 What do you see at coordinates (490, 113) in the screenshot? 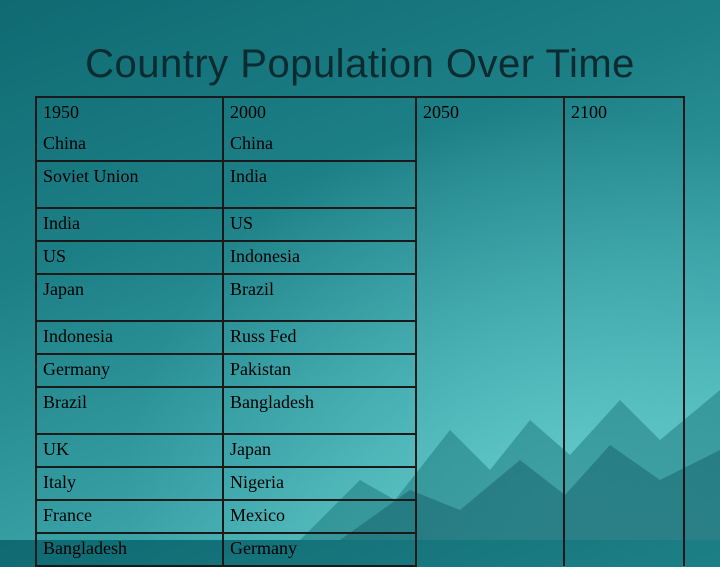
I see `header-2050: 2050` at bounding box center [490, 113].